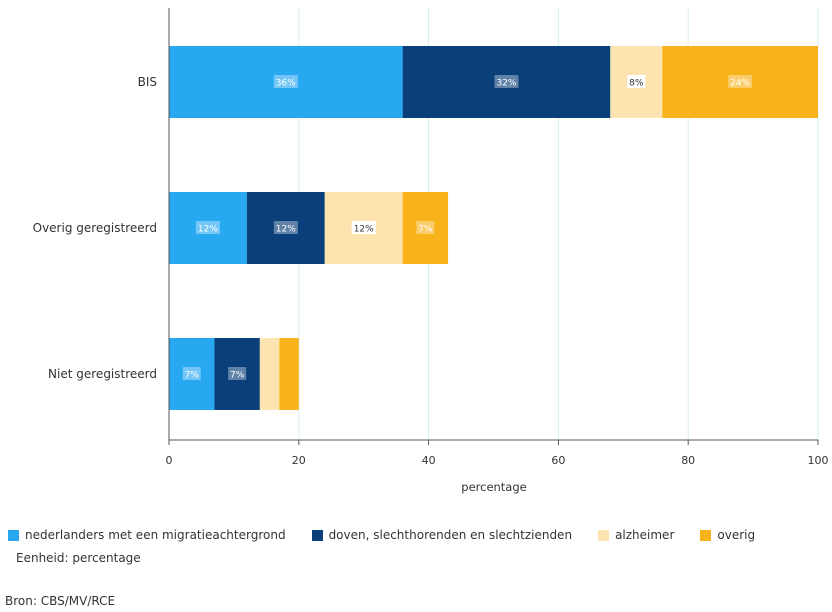 The height and width of the screenshot is (612, 832). What do you see at coordinates (429, 460) in the screenshot?
I see `x-tick-label: 40` at bounding box center [429, 460].